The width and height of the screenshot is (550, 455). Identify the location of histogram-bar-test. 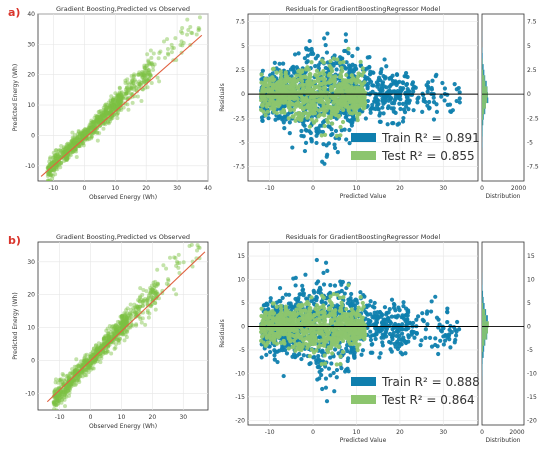
(483, 117).